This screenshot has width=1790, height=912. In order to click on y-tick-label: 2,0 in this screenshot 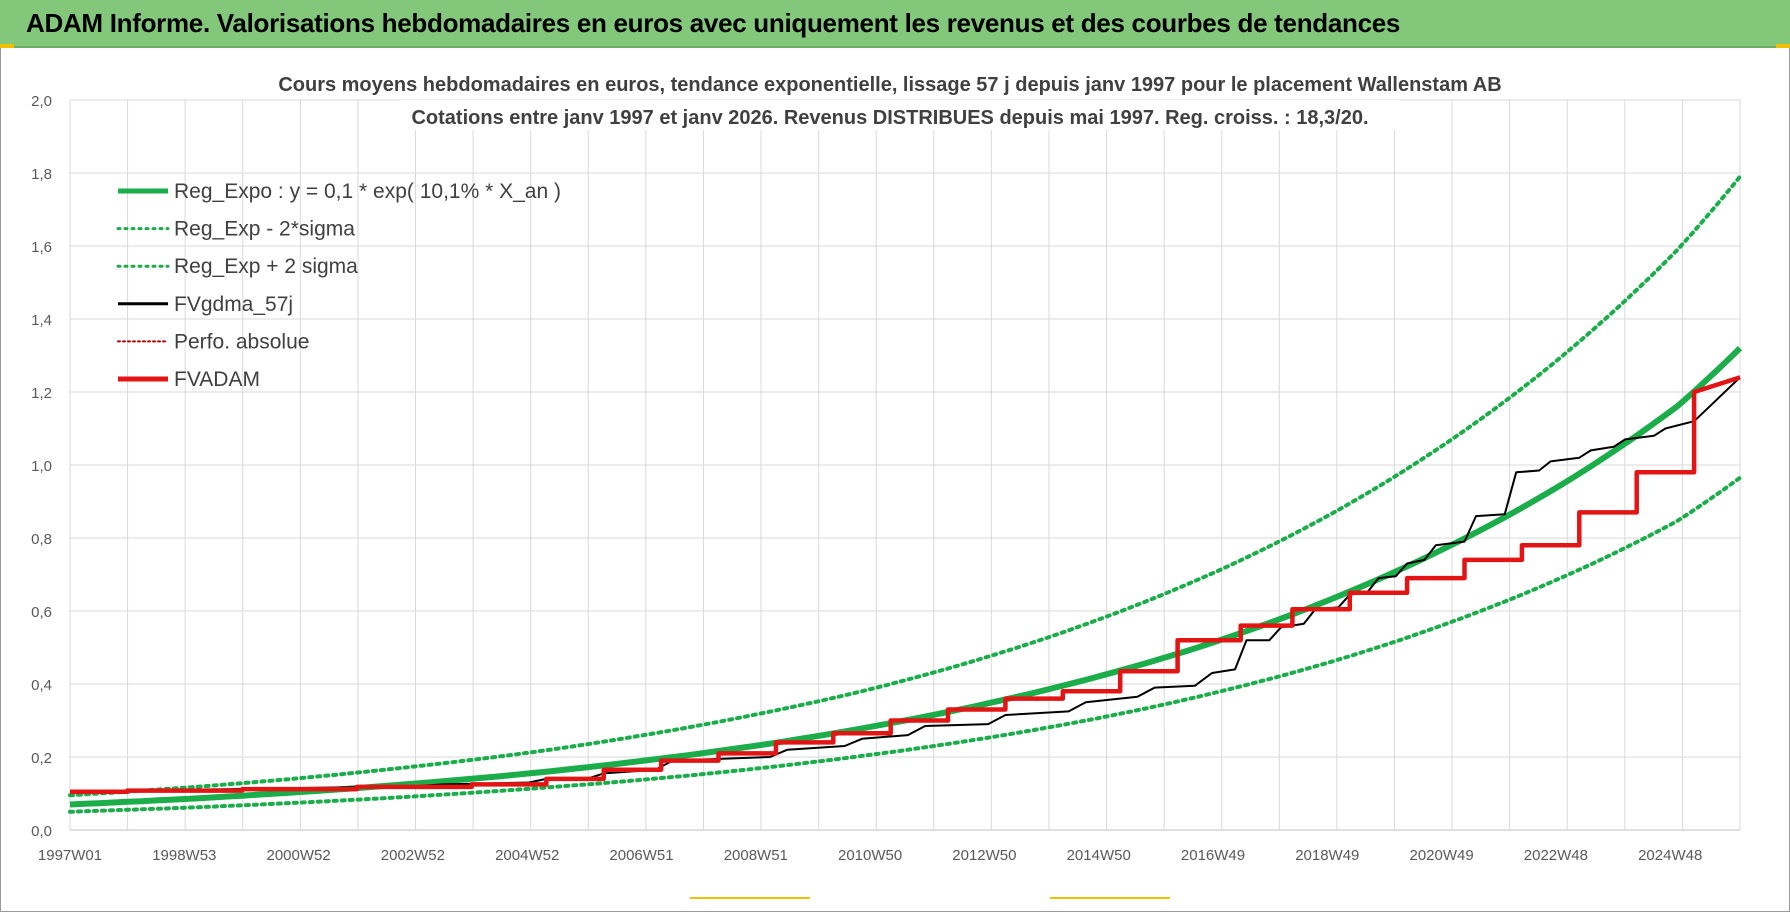, I will do `click(41, 101)`.